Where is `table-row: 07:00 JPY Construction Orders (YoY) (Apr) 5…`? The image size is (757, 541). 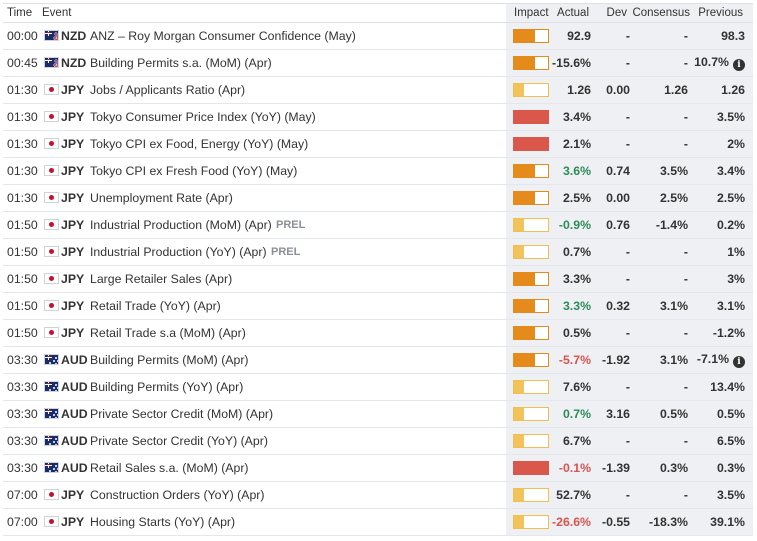 table-row: 07:00 JPY Construction Orders (YoY) (Apr) 5… is located at coordinates (378, 495).